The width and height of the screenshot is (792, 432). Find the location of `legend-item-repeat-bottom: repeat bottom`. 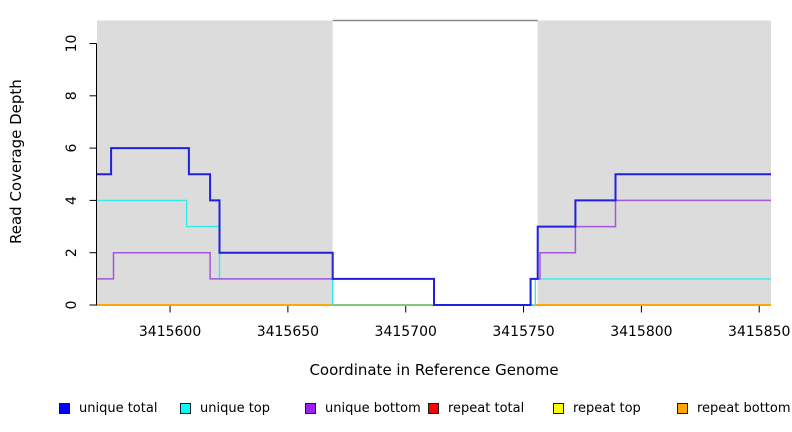

legend-item-repeat-bottom: repeat bottom is located at coordinates (734, 408).